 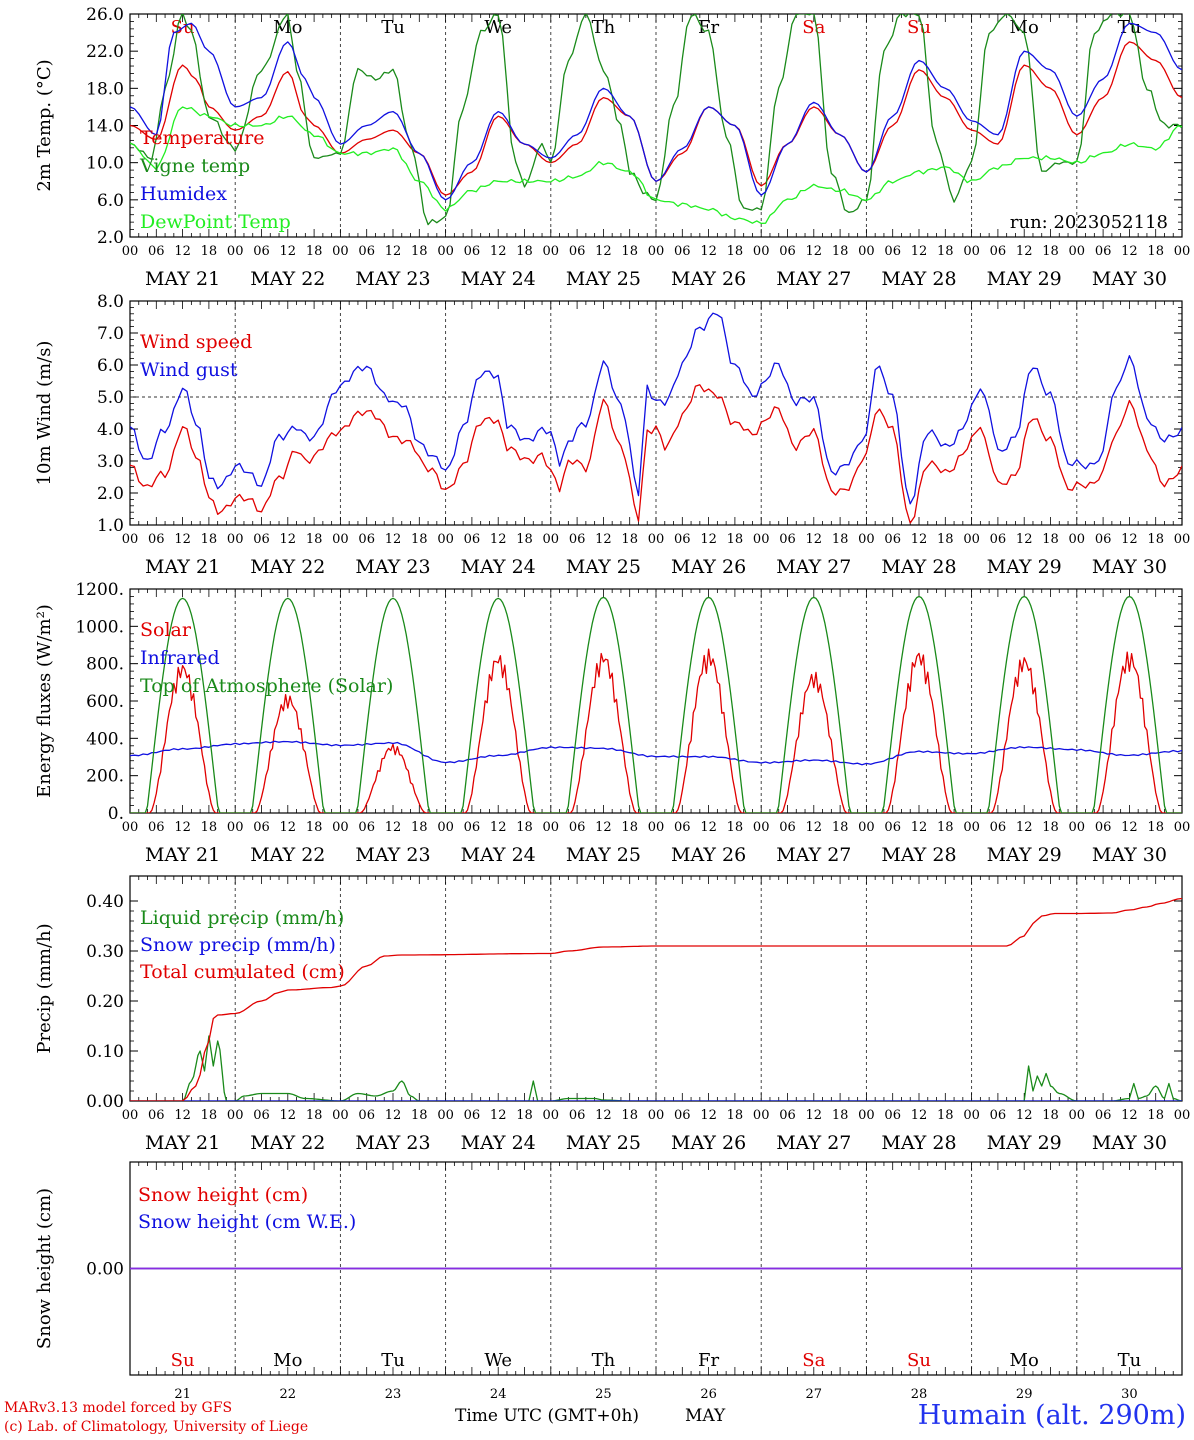 What do you see at coordinates (215, 222) in the screenshot?
I see `legend-entry: DewPoint Temp` at bounding box center [215, 222].